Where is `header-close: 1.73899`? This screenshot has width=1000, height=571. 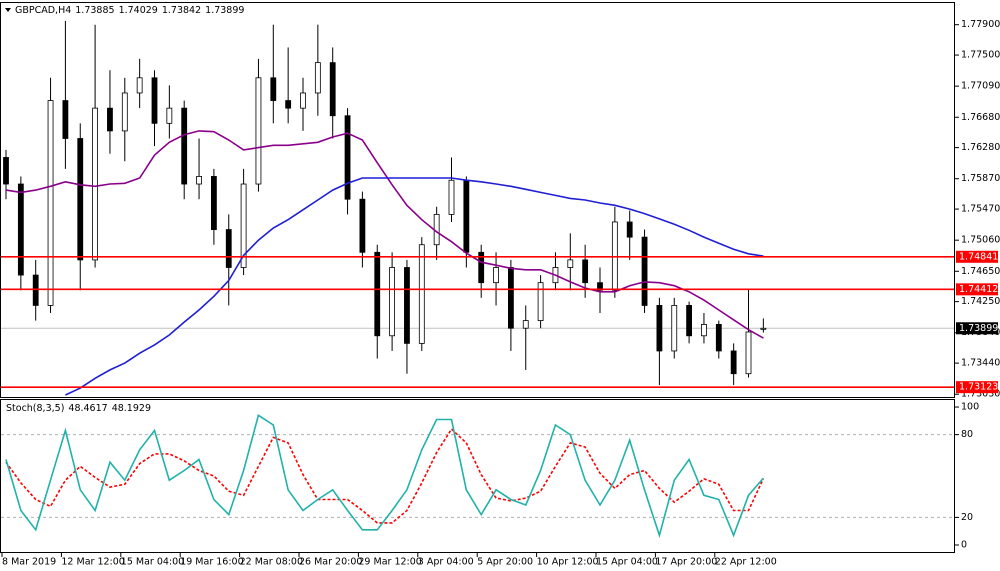 header-close: 1.73899 is located at coordinates (224, 10).